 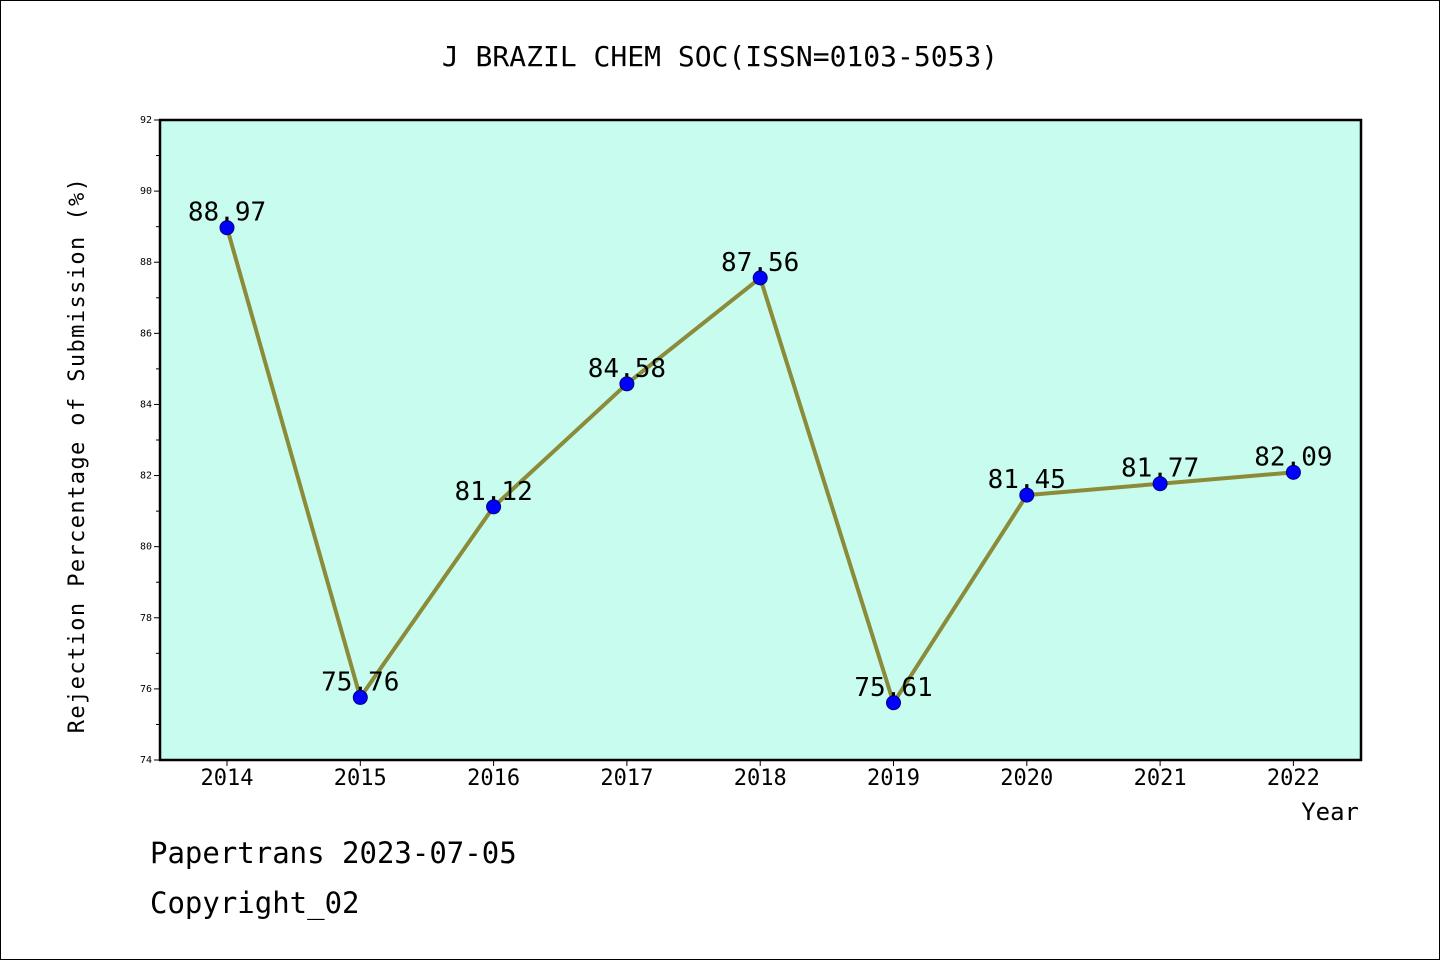 What do you see at coordinates (146, 333) in the screenshot?
I see `y-tick-label: 86` at bounding box center [146, 333].